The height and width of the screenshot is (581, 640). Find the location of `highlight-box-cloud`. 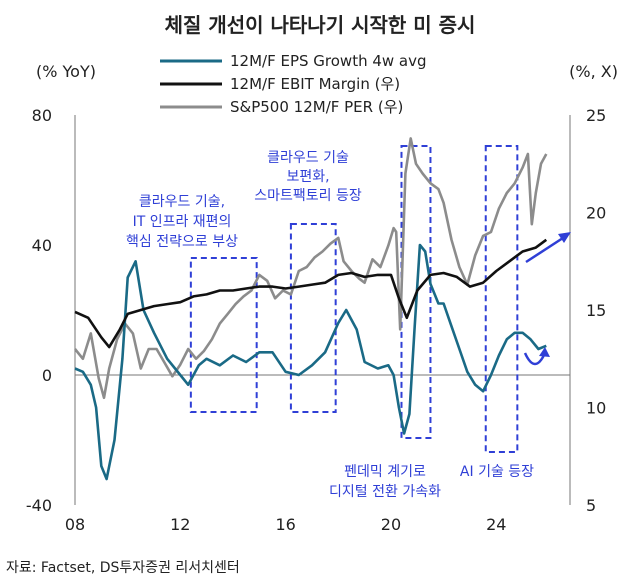

highlight-box-cloud is located at coordinates (223, 335).